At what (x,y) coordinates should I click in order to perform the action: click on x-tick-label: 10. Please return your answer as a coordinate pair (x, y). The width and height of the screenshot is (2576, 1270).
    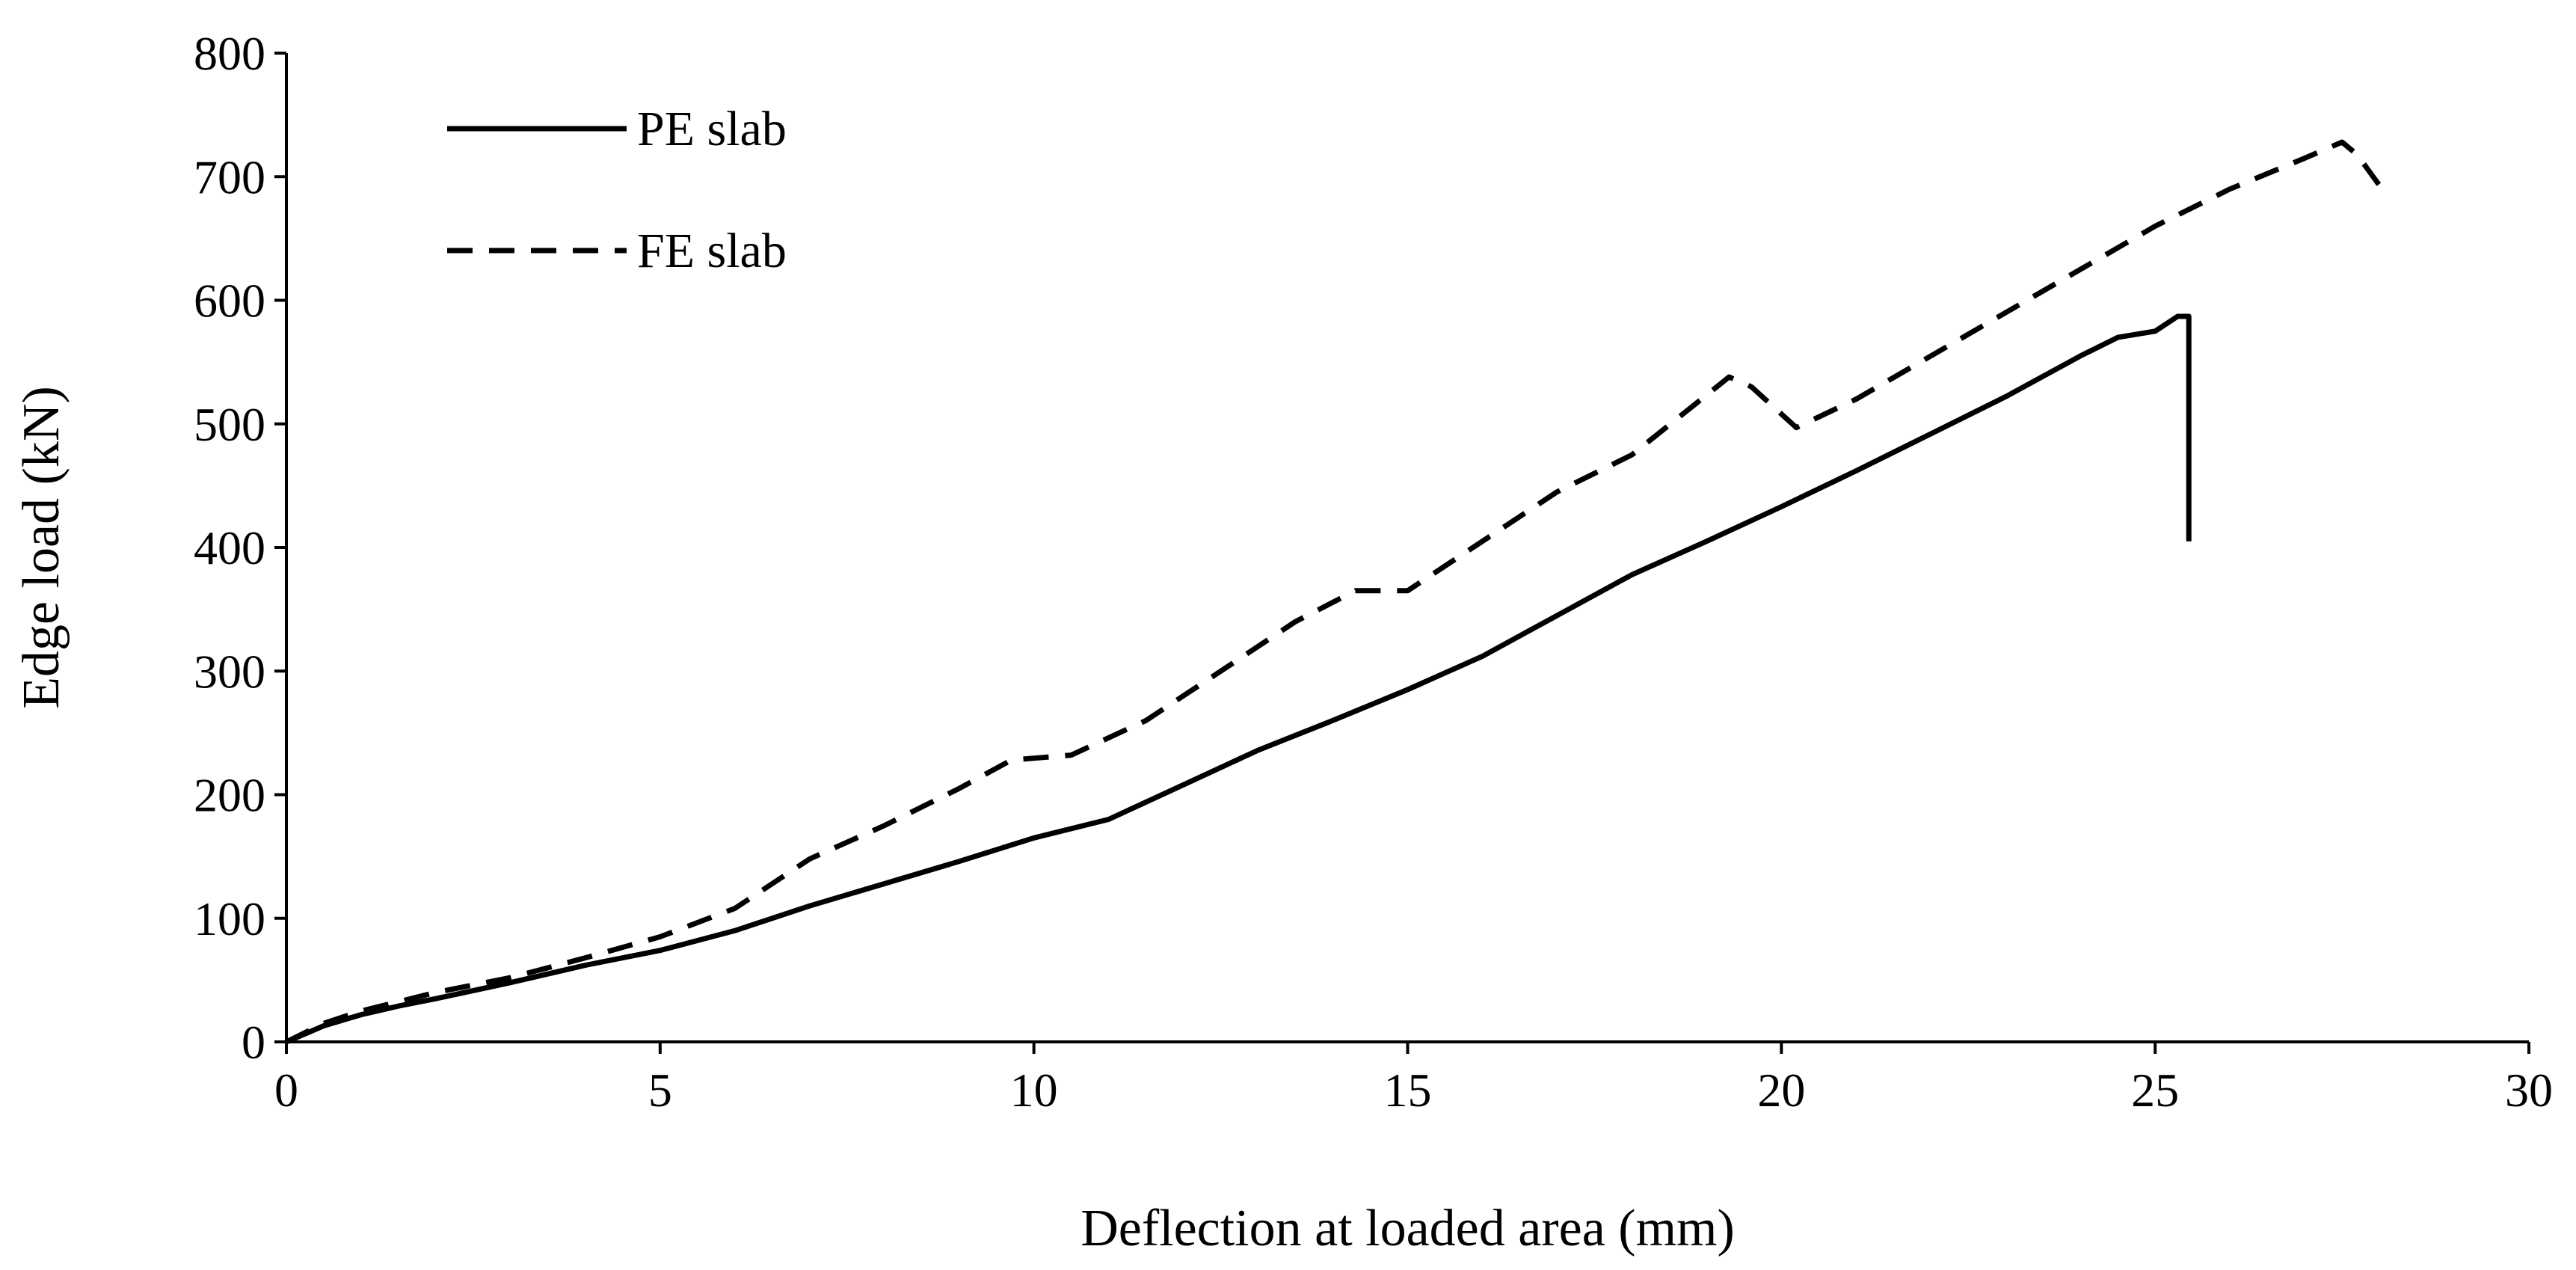
    Looking at the image, I should click on (1034, 1090).